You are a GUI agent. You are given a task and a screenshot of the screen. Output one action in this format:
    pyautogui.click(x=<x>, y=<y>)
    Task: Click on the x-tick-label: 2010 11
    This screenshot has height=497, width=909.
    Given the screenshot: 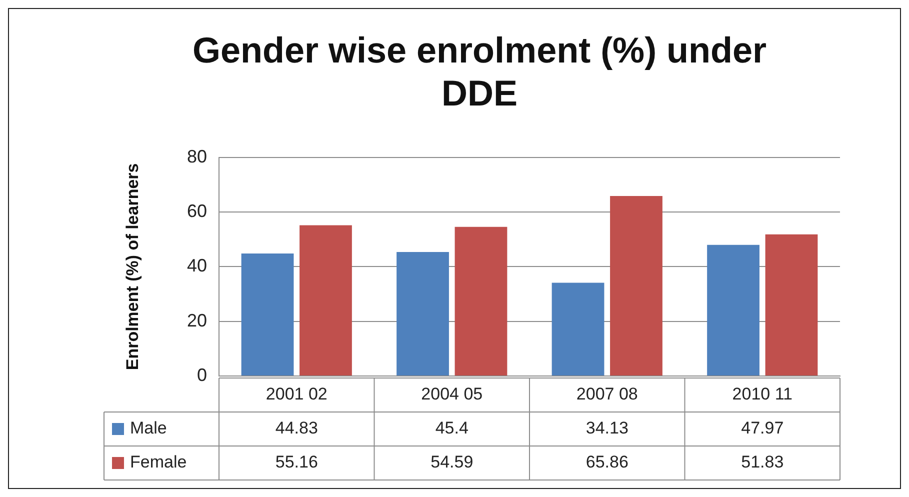 What is the action you would take?
    pyautogui.click(x=762, y=394)
    